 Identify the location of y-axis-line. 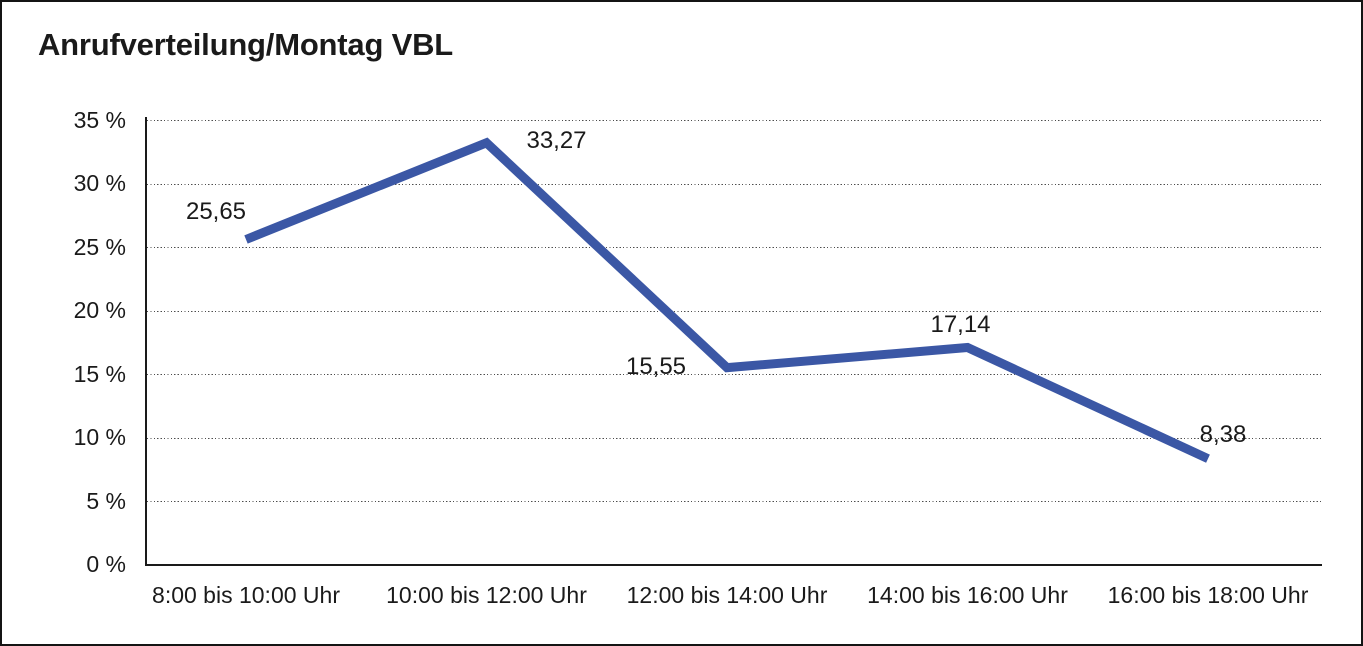
(146, 341).